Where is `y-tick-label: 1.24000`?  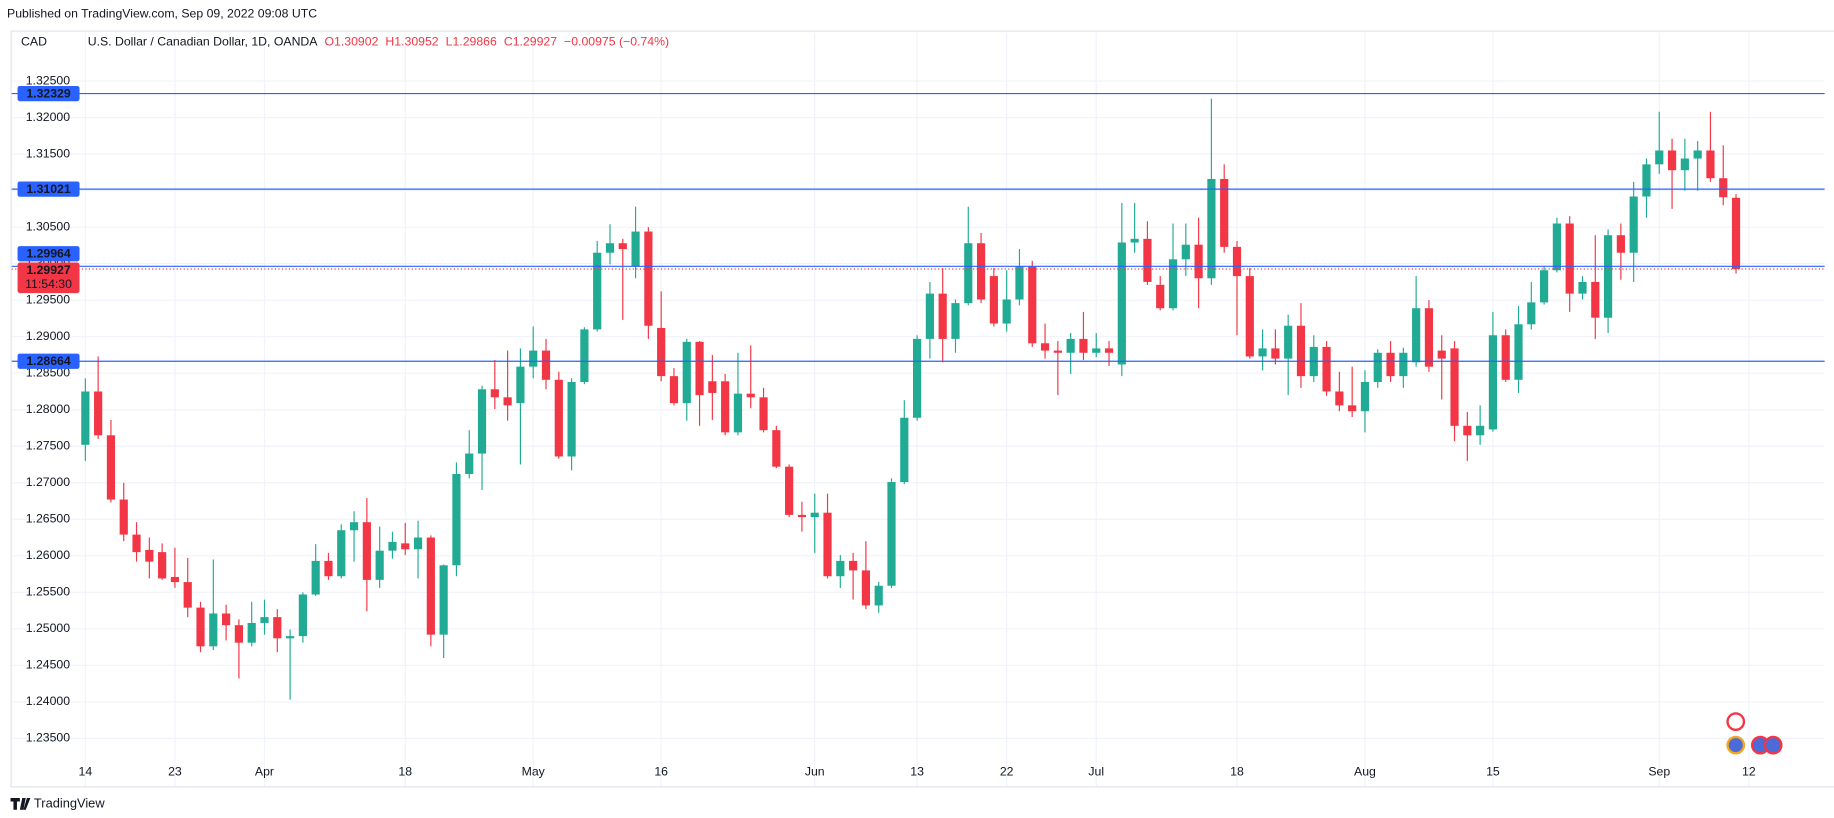 y-tick-label: 1.24000 is located at coordinates (48, 701).